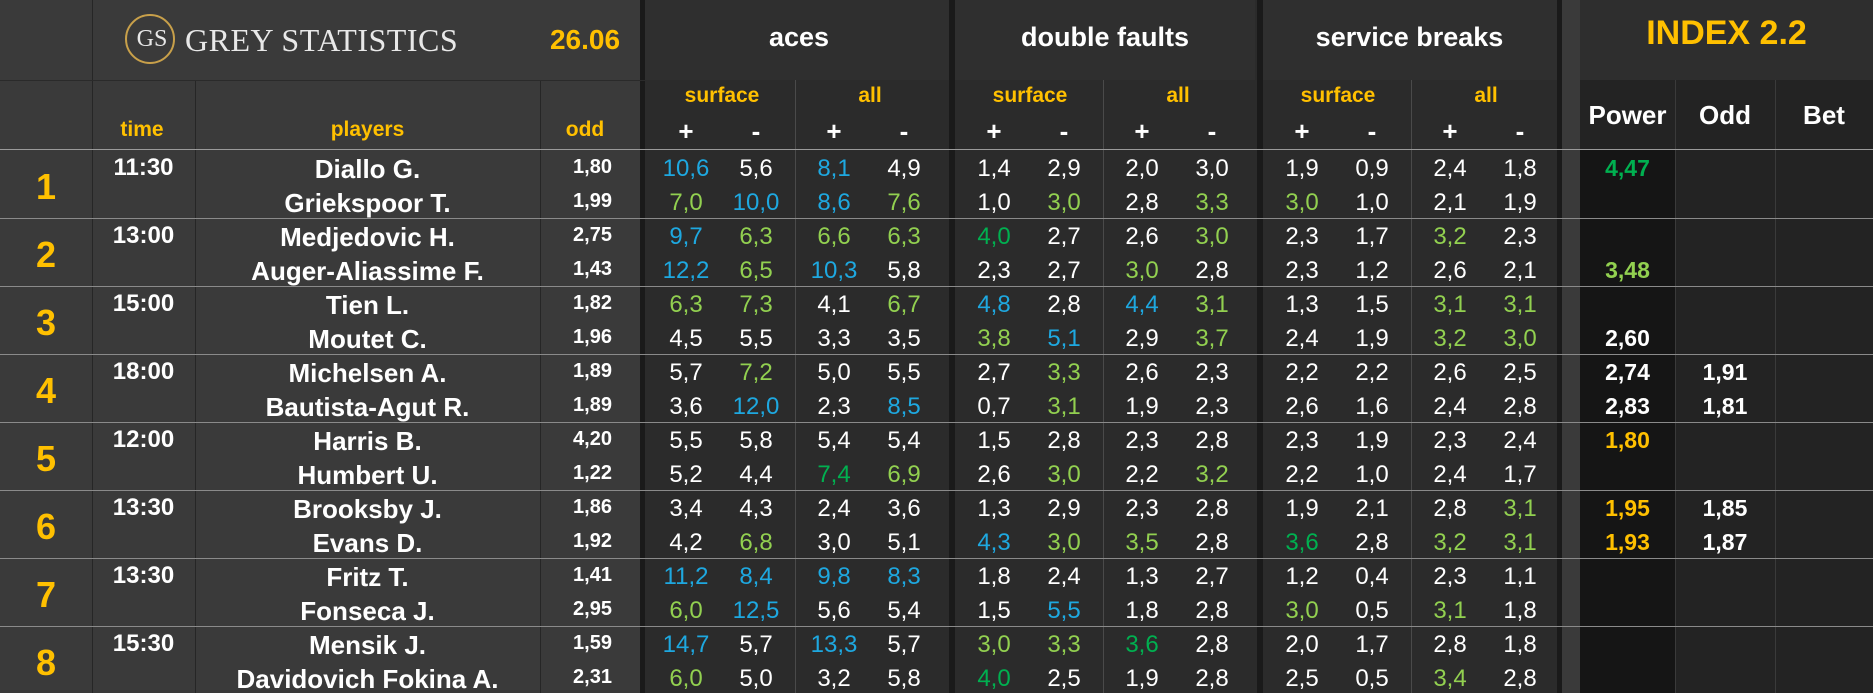 This screenshot has width=1873, height=693. Describe the element at coordinates (46, 526) in the screenshot. I see `match-number: 6` at that location.